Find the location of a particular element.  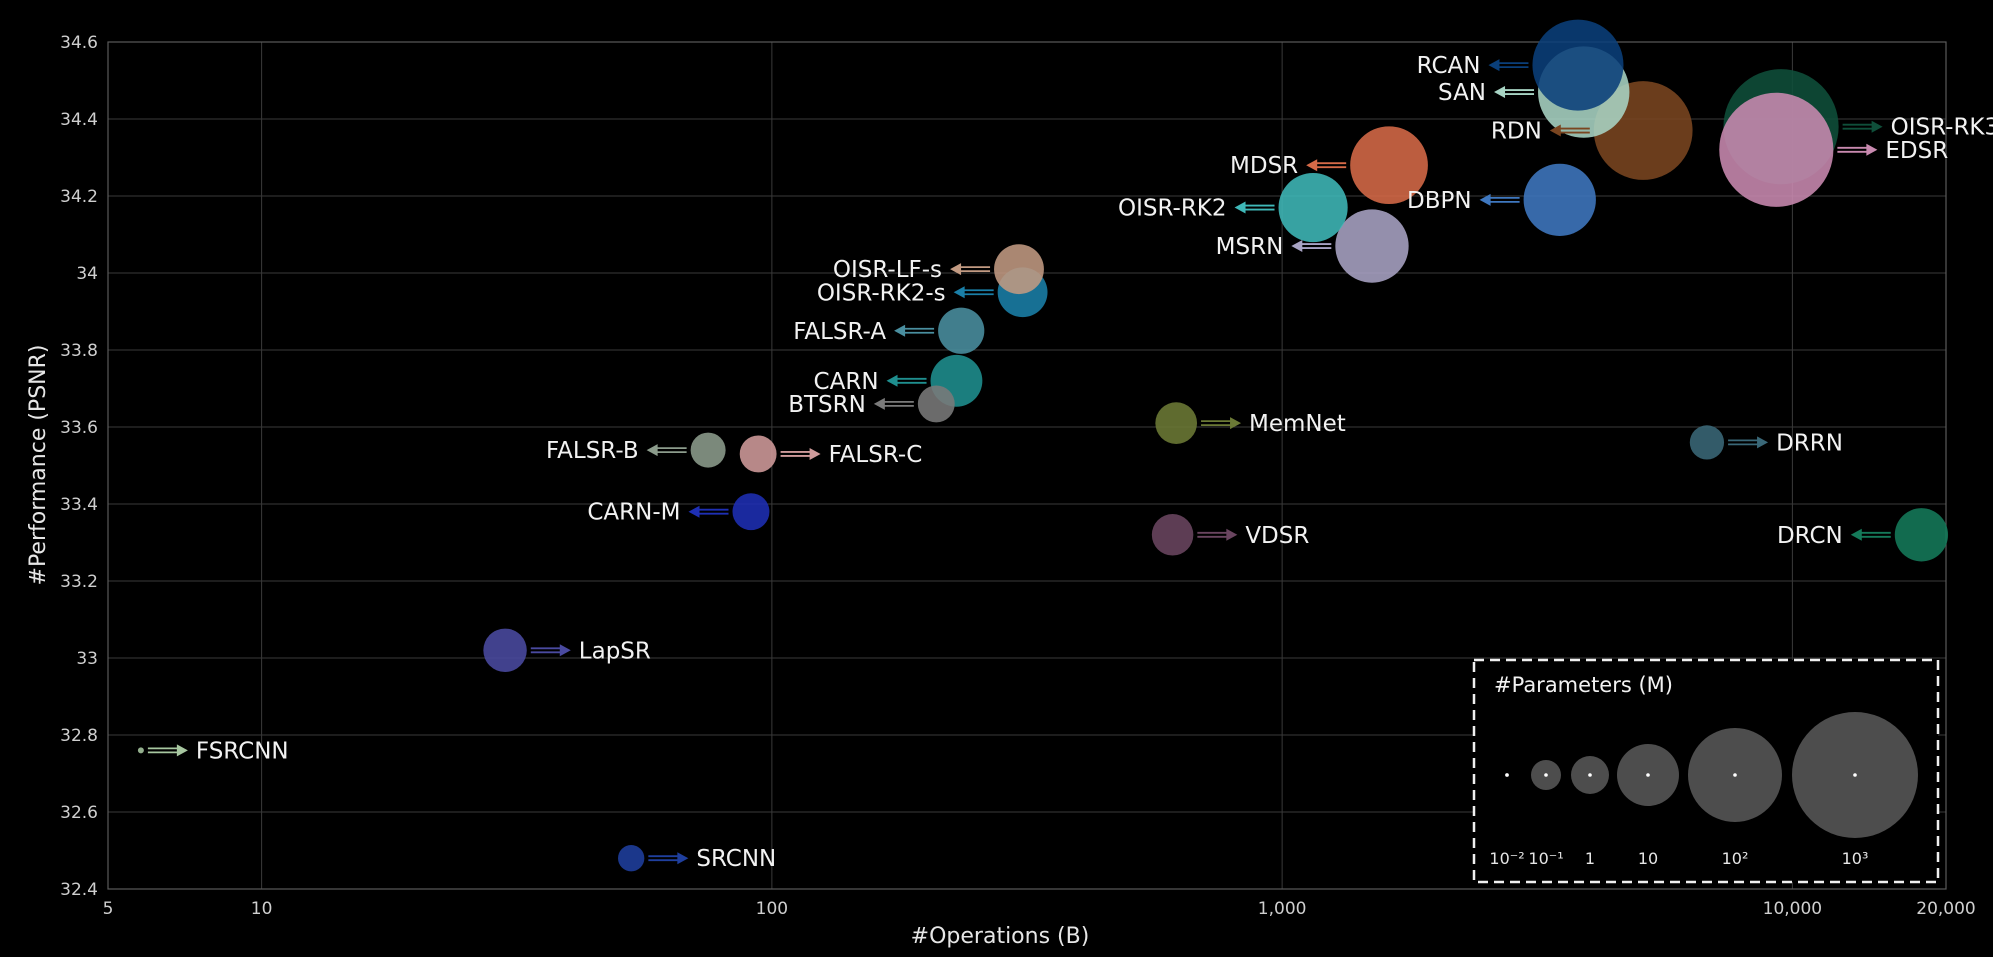

y-tick-label: 33 is located at coordinates (87, 659).